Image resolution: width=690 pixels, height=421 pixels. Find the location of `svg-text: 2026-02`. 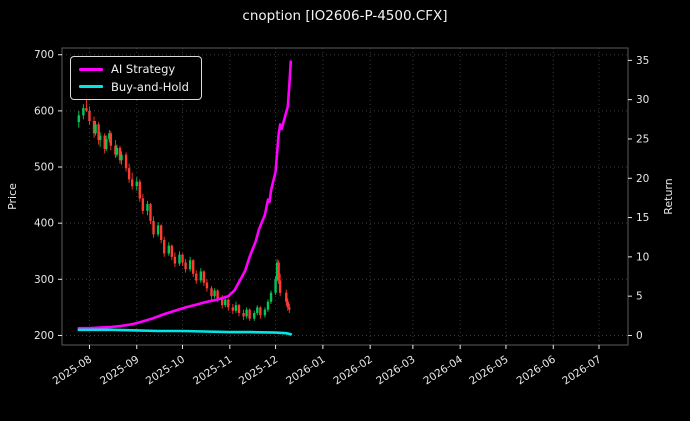

svg-text: 2026-02 is located at coordinates (352, 370).